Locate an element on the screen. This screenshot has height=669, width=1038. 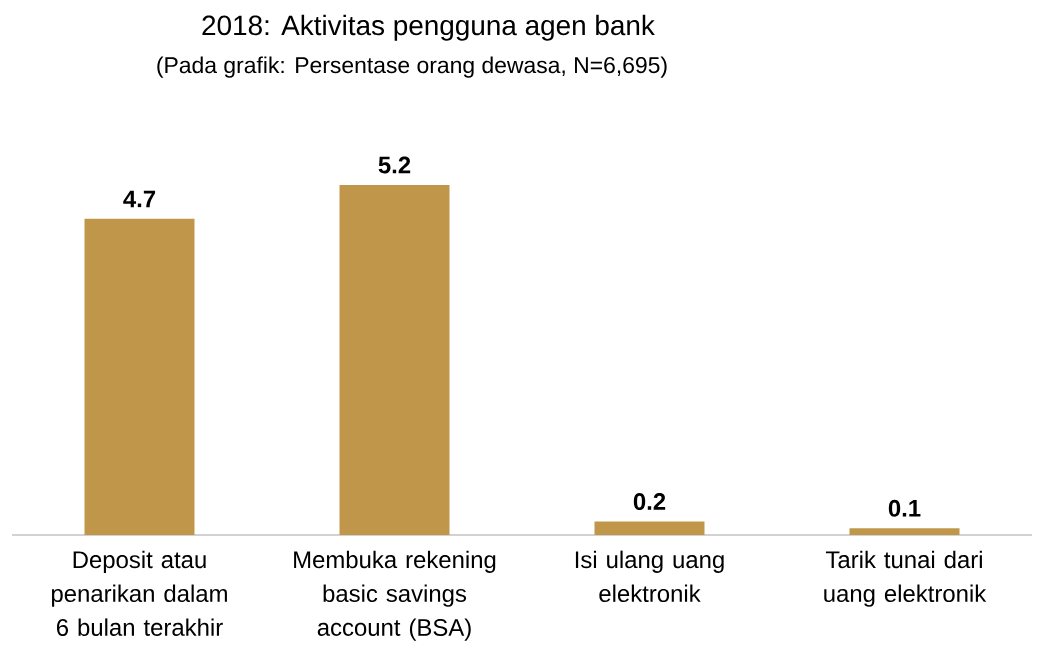
data-label: 4.7 is located at coordinates (139, 199).